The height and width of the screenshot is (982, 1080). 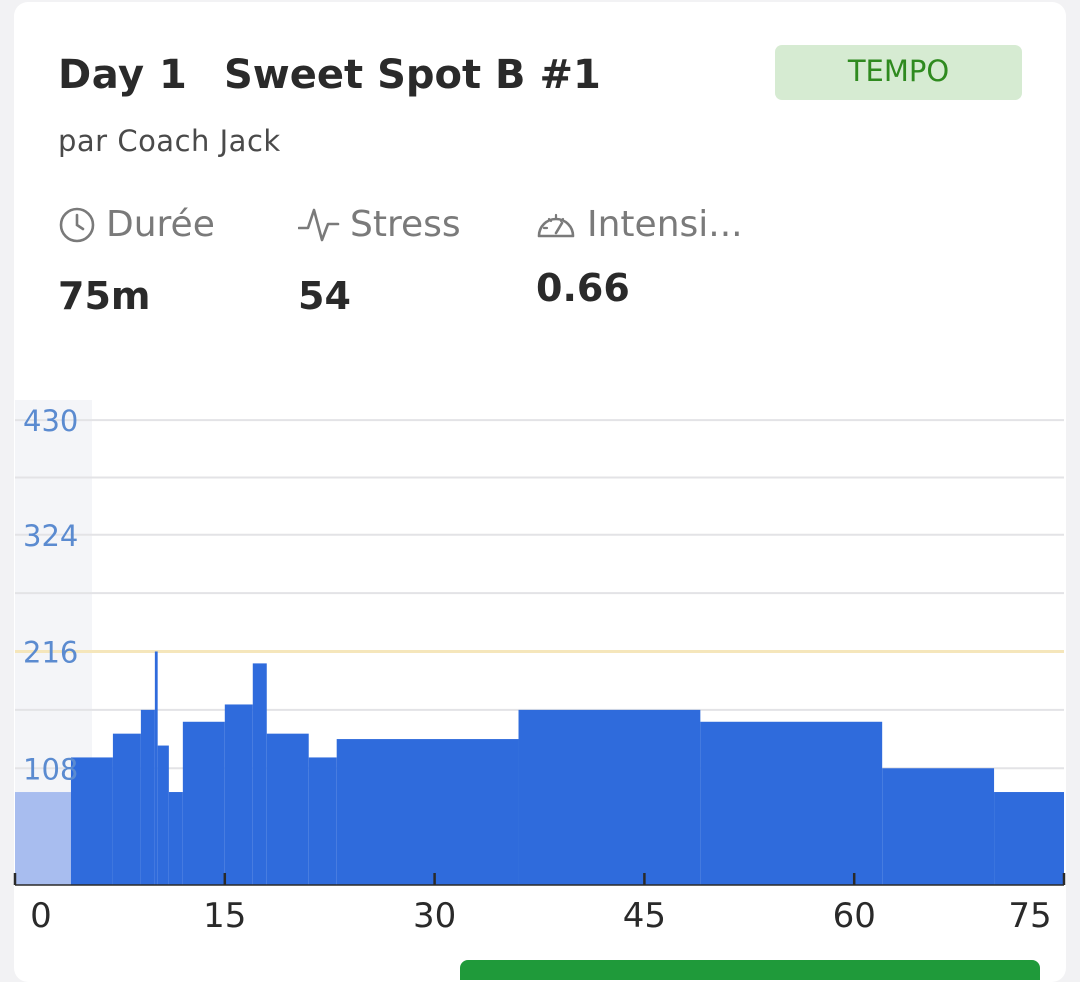 What do you see at coordinates (169, 141) in the screenshot?
I see `author-label: par Coach Jack` at bounding box center [169, 141].